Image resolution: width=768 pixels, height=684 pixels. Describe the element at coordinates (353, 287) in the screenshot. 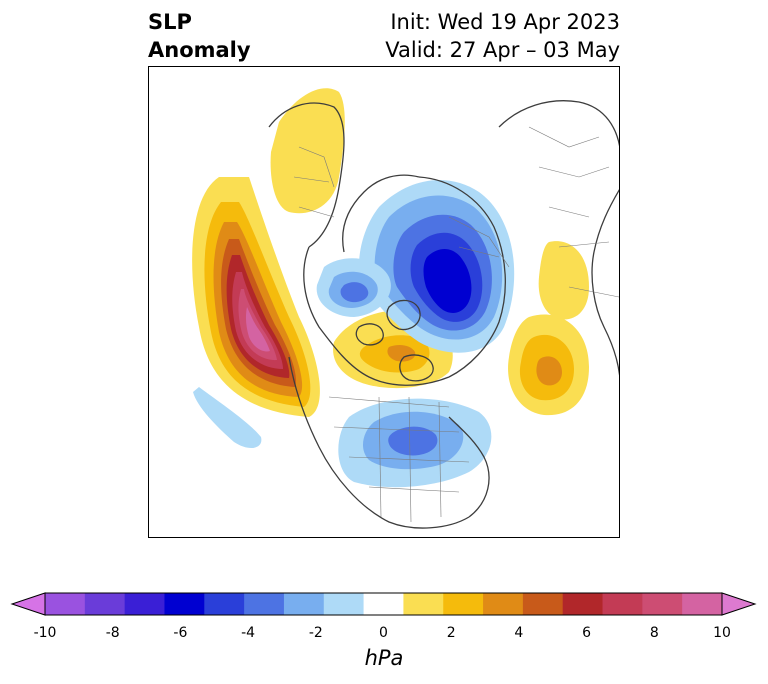

I see `anomaly-low-greenland-sea` at that location.